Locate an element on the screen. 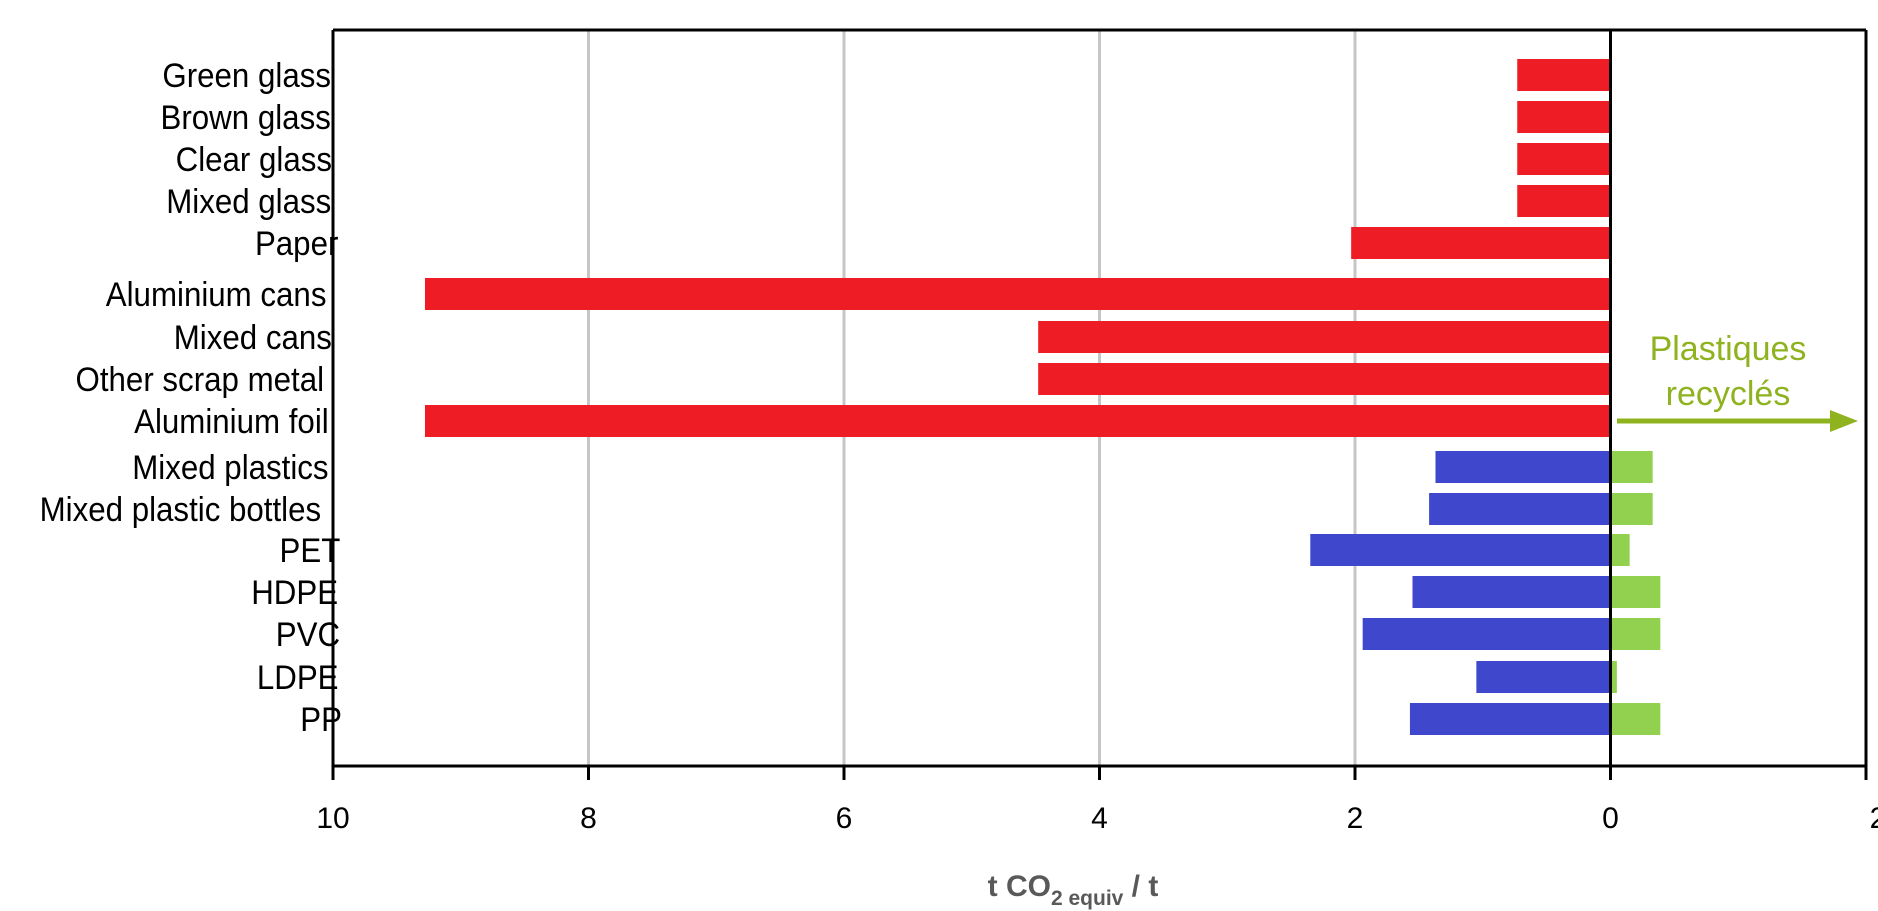 The image size is (1878, 911). bar-pvc-s2 is located at coordinates (1635, 634).